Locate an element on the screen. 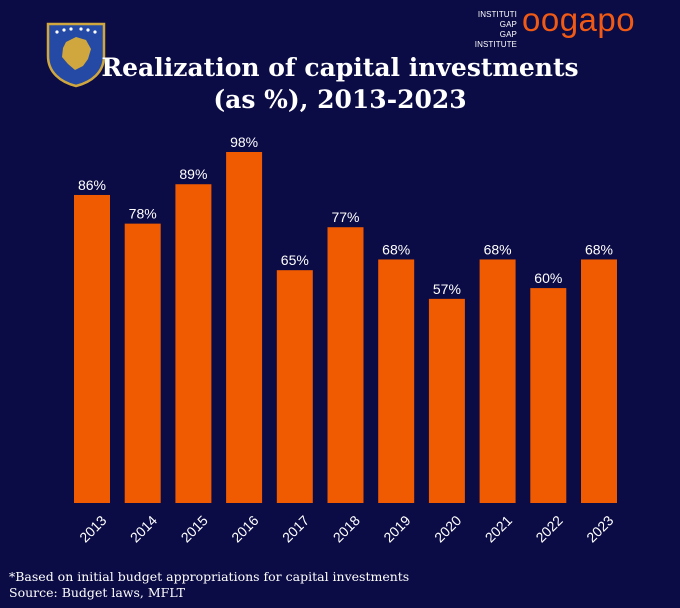  data-label-2014: 78% is located at coordinates (143, 214).